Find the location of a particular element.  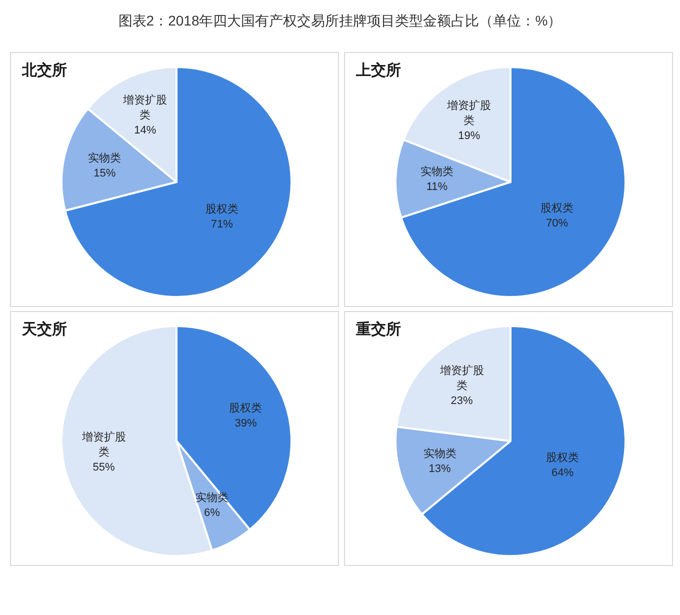

data-label: 股权类 64% is located at coordinates (563, 465).